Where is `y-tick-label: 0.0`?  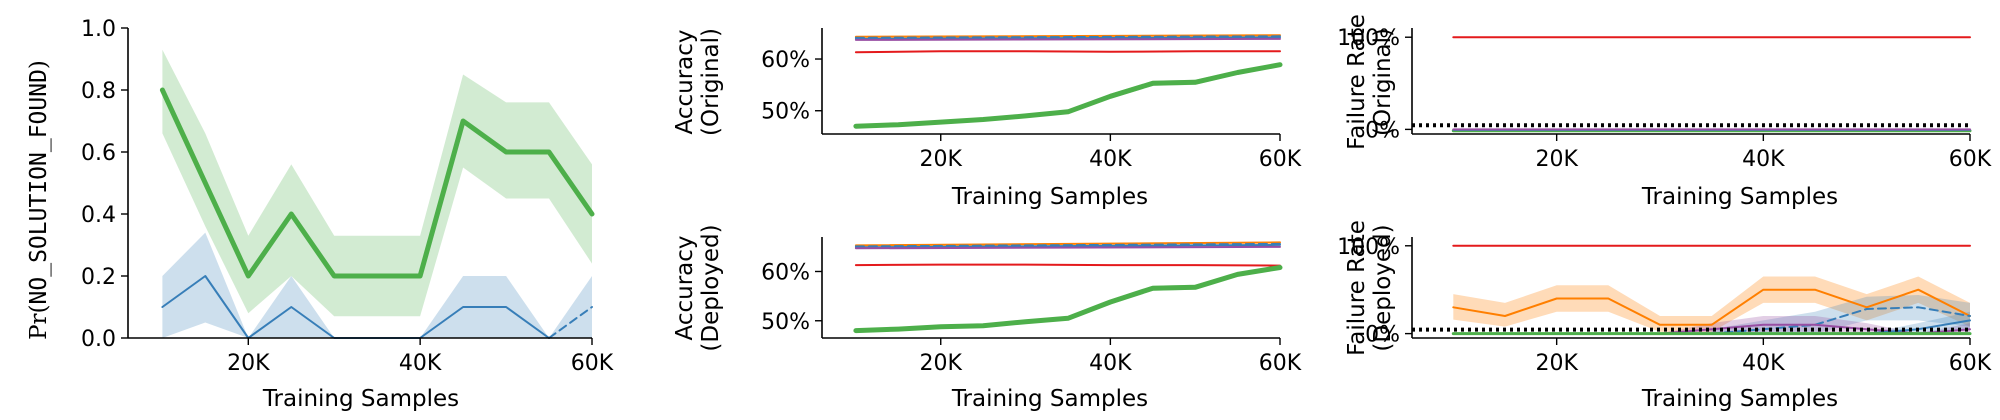
y-tick-label: 0.0 is located at coordinates (98, 339).